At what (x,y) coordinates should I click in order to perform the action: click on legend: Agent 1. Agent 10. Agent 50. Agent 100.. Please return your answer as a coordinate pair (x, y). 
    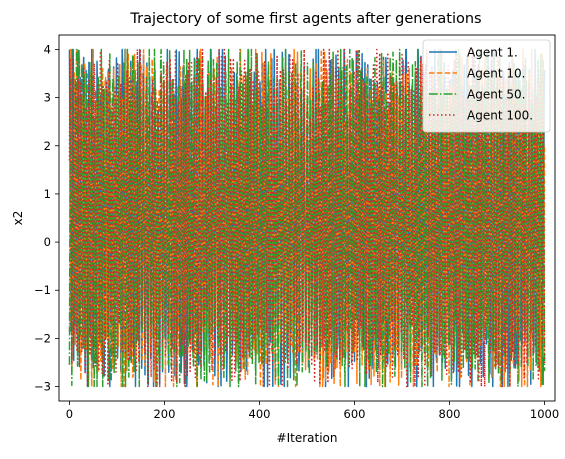
    Looking at the image, I should click on (486, 86).